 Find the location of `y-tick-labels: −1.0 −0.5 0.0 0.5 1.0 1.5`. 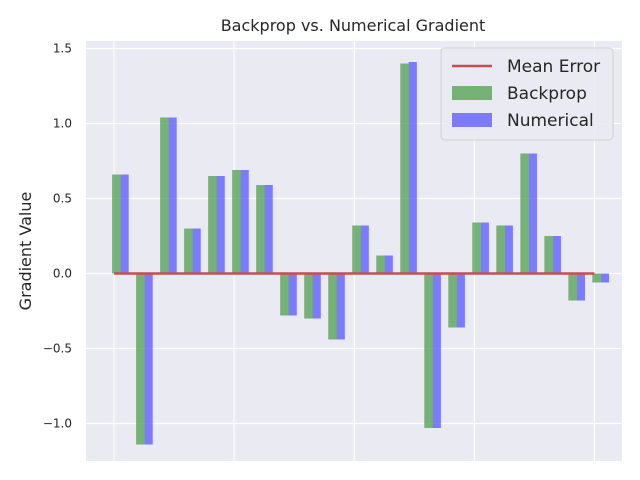

y-tick-labels: −1.0 −0.5 0.0 0.5 1.0 1.5 is located at coordinates (57, 236).